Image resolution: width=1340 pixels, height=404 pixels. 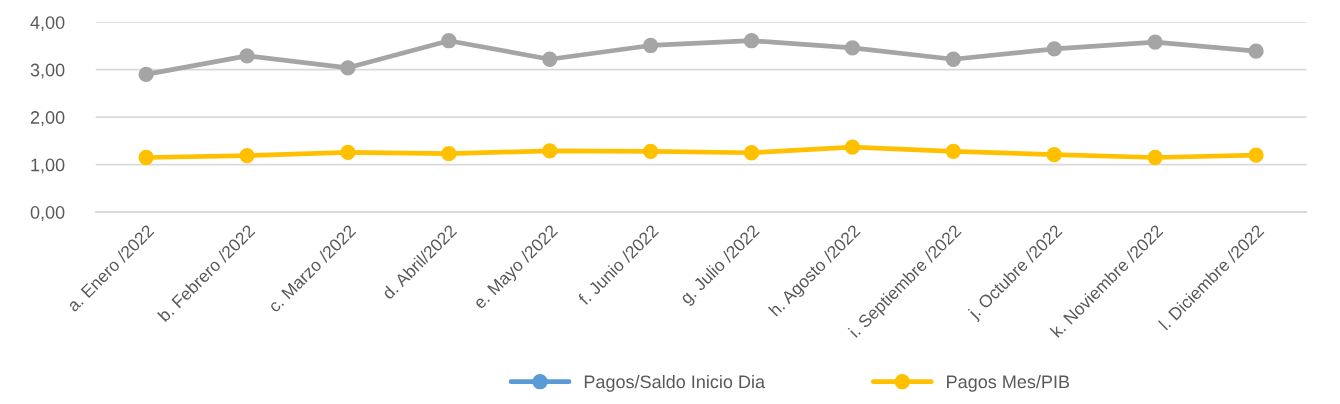 What do you see at coordinates (48, 166) in the screenshot?
I see `y-tick-label: 1,00` at bounding box center [48, 166].